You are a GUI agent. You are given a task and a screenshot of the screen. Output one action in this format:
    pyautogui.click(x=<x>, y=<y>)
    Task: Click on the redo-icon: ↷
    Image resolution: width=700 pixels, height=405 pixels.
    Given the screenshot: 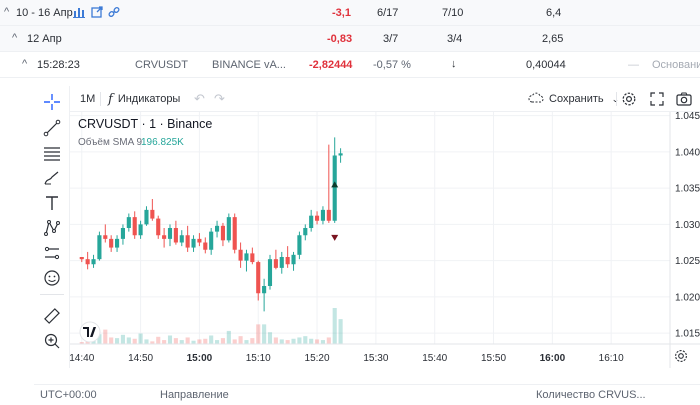 What is the action you would take?
    pyautogui.click(x=219, y=98)
    